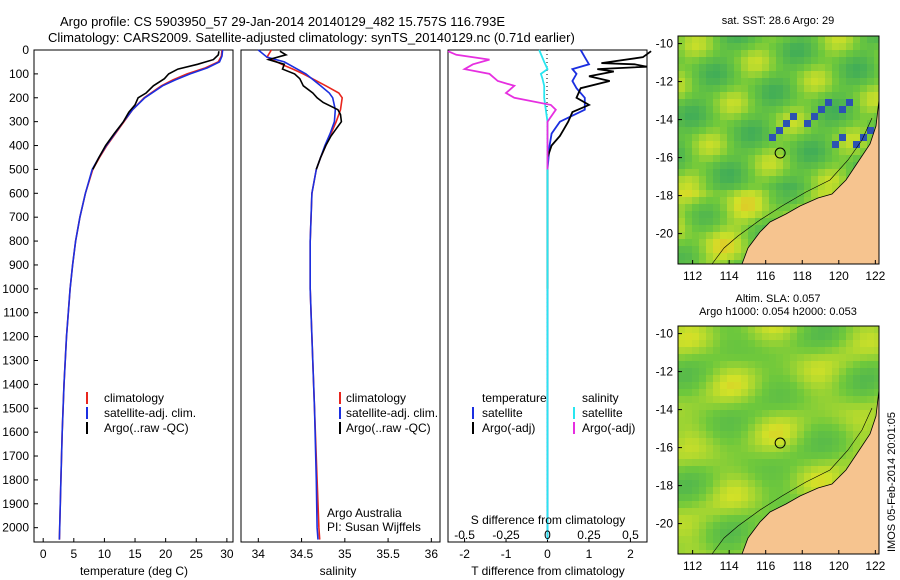  What do you see at coordinates (778, 299) in the screenshot?
I see `sla-map-title-line1: Altim. SLA: 0.057` at bounding box center [778, 299].